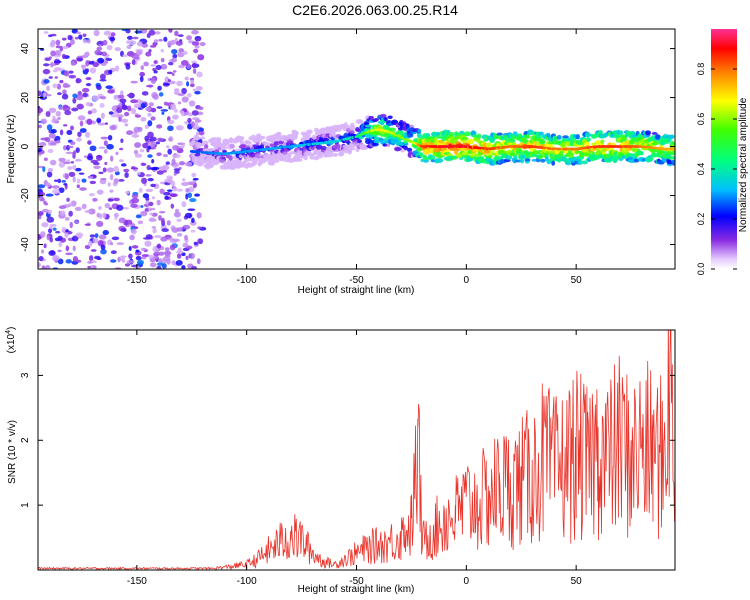 Image resolution: width=750 pixels, height=600 pixels. I want to click on spectrogram-y-axis-label: Frequency (Hz), so click(11, 149).